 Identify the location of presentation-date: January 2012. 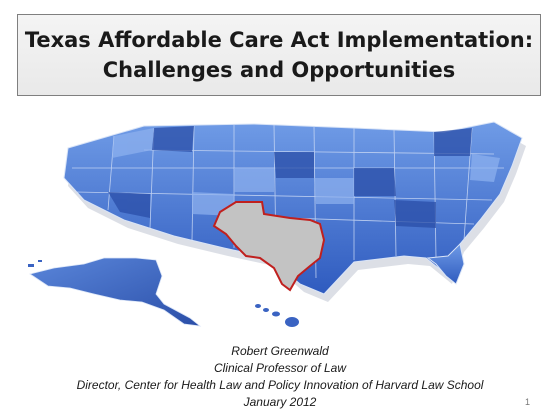
(280, 402).